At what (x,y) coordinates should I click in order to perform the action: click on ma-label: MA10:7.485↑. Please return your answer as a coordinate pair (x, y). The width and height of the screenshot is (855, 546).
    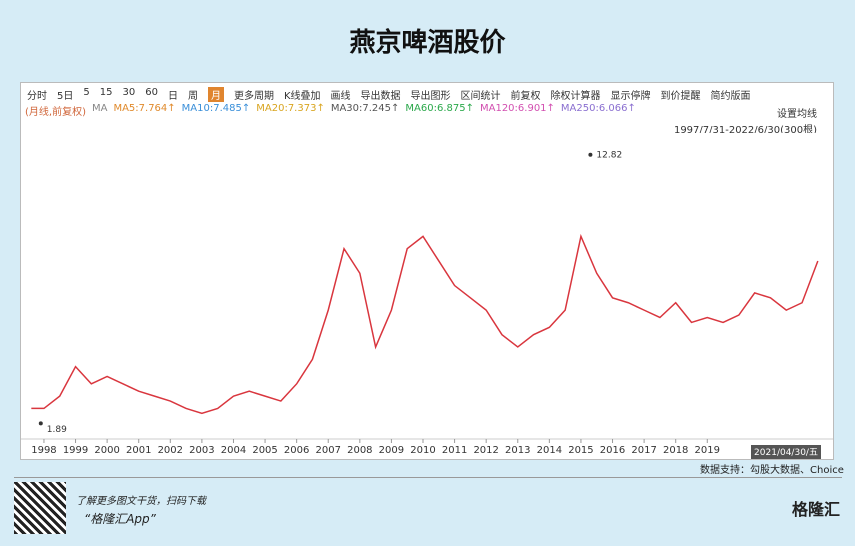
    Looking at the image, I should click on (216, 108).